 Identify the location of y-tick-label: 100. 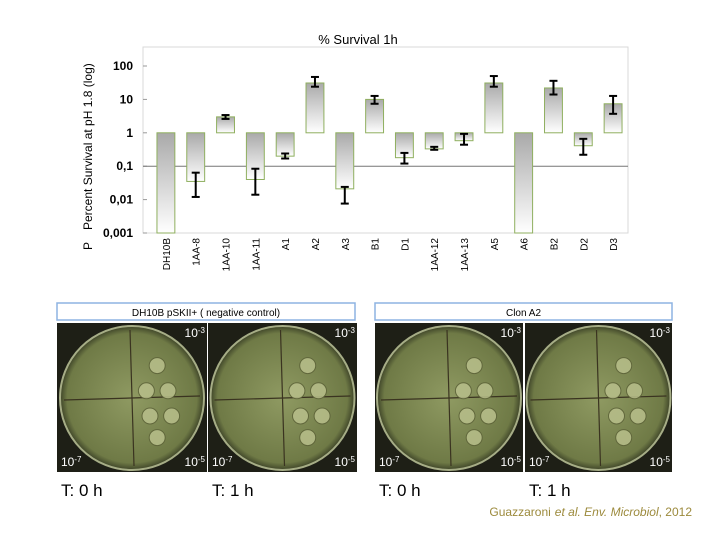
(123, 66).